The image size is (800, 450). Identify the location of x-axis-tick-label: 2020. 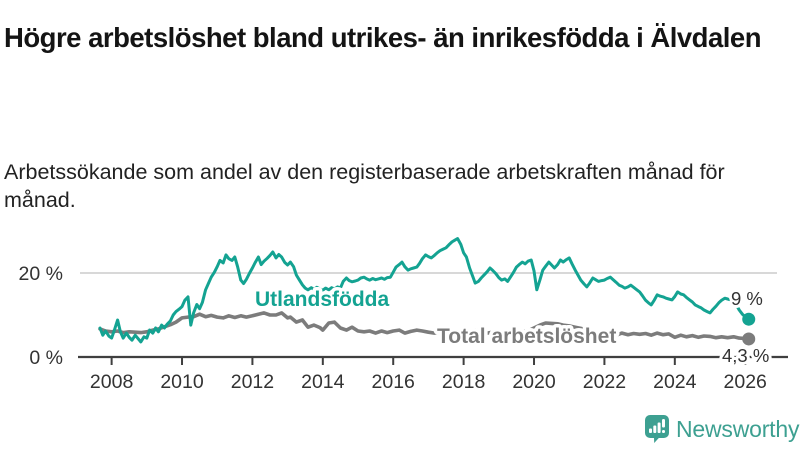
(534, 382).